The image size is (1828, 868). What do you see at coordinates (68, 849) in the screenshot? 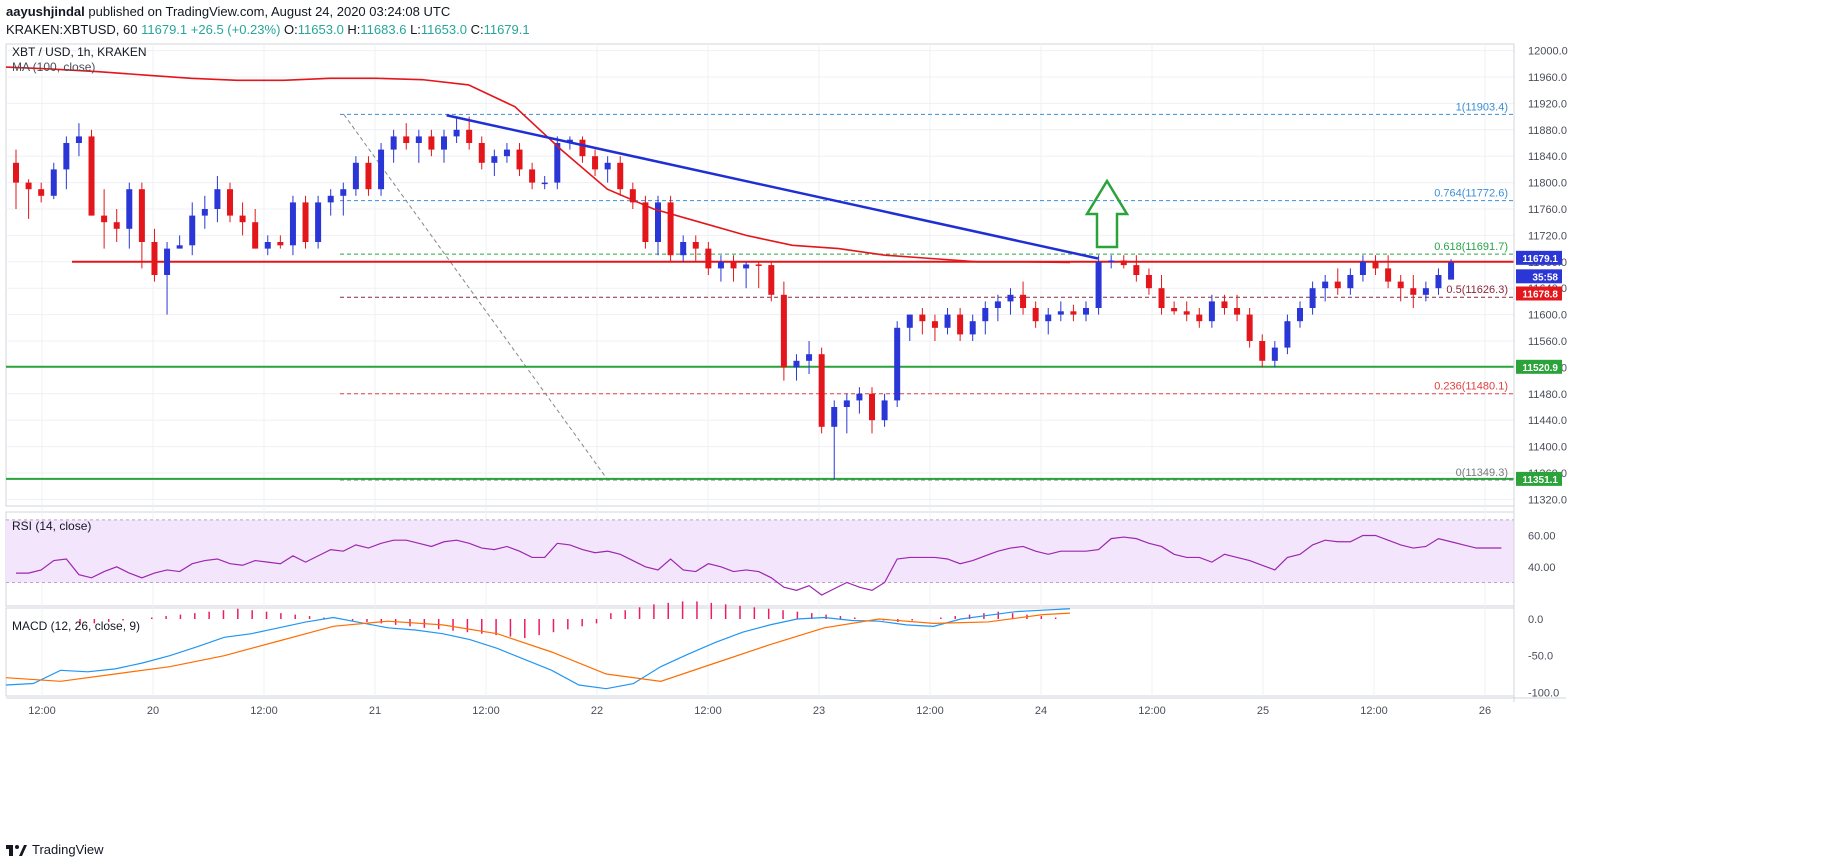
I see `footer-brand: TradingView` at bounding box center [68, 849].